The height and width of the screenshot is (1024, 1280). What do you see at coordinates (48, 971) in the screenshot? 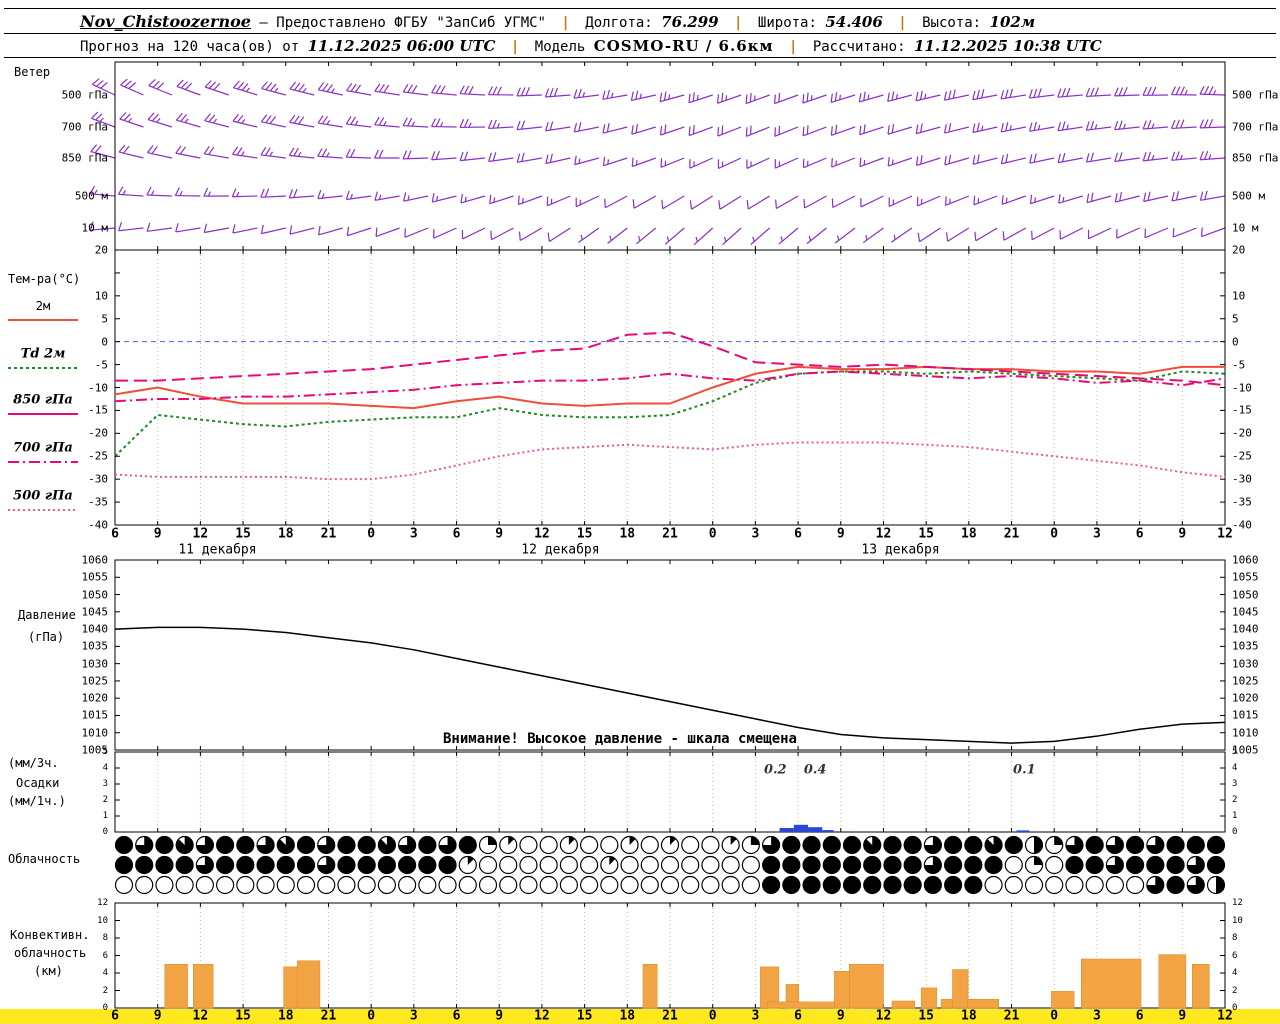
I see `convective-label-3: (км)` at bounding box center [48, 971].